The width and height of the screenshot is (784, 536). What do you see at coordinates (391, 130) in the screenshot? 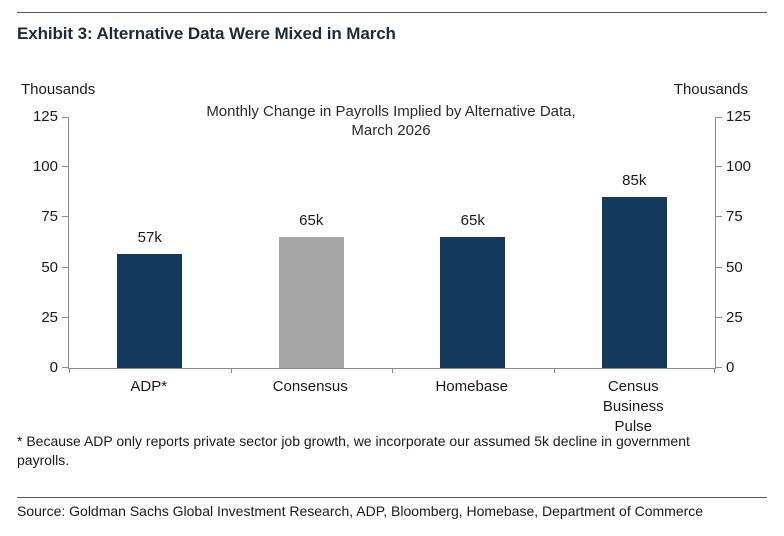
I see `chart-title-line2: March 2026` at bounding box center [391, 130].